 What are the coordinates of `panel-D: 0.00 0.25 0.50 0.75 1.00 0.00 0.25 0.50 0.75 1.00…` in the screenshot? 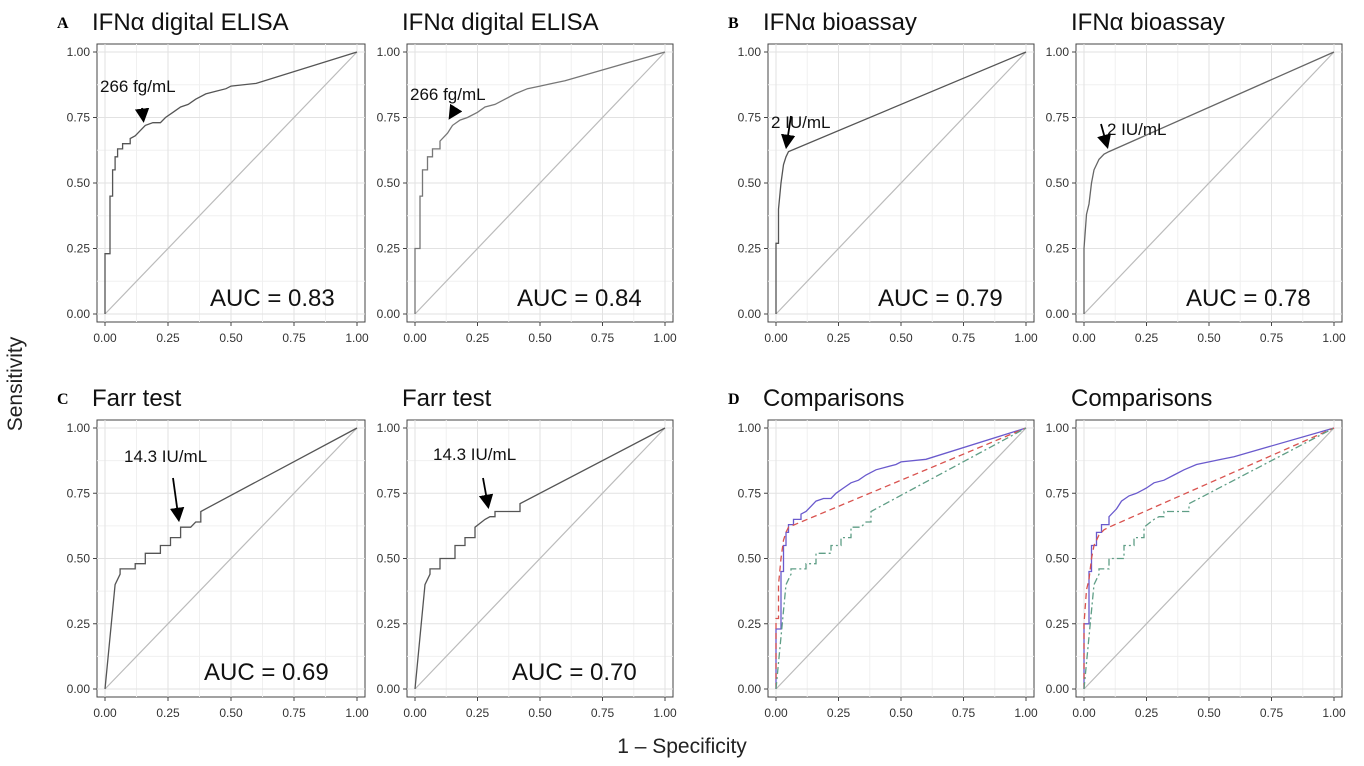 It's located at (883, 552).